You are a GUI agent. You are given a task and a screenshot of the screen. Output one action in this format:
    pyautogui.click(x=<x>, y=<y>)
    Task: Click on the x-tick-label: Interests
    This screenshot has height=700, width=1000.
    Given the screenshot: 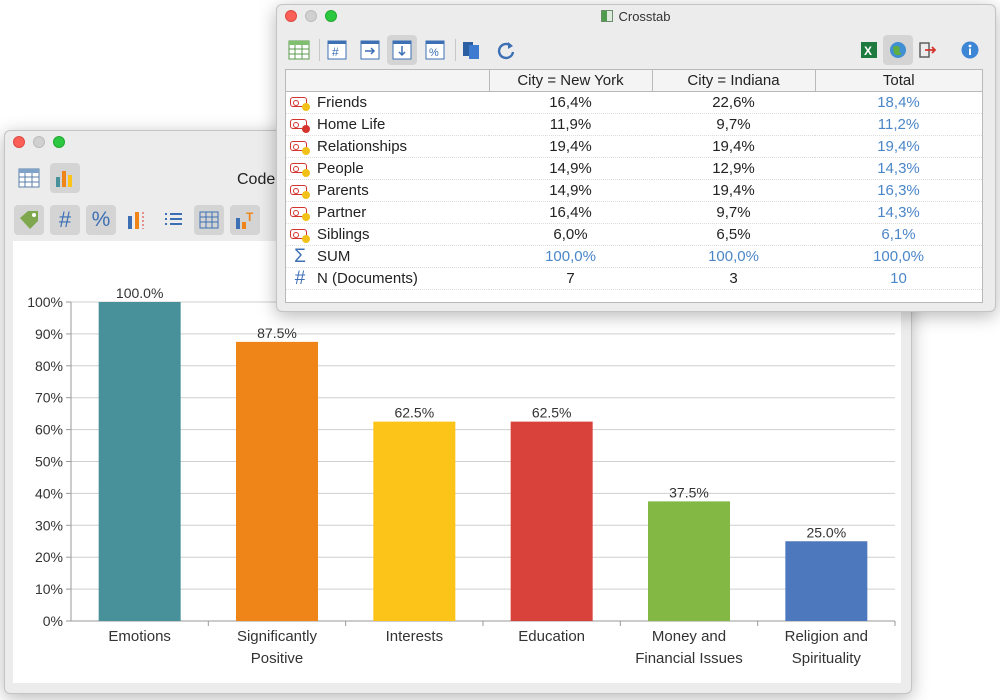 What is the action you would take?
    pyautogui.click(x=415, y=636)
    